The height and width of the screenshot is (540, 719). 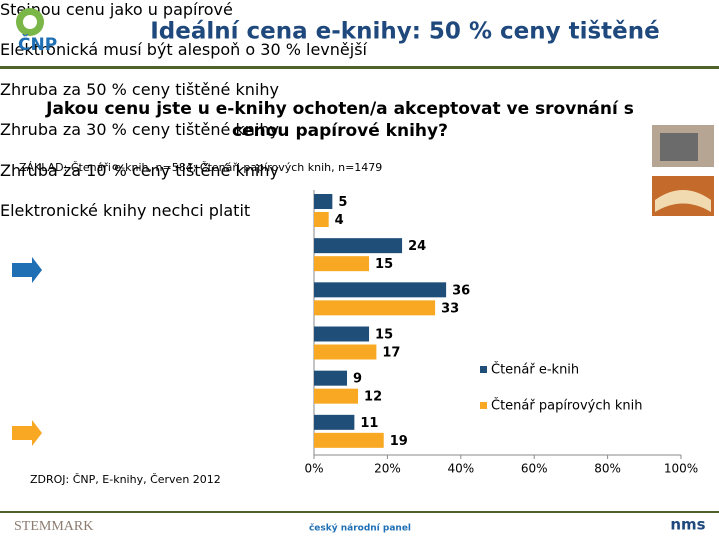 What do you see at coordinates (461, 290) in the screenshot?
I see `value-label: 36` at bounding box center [461, 290].